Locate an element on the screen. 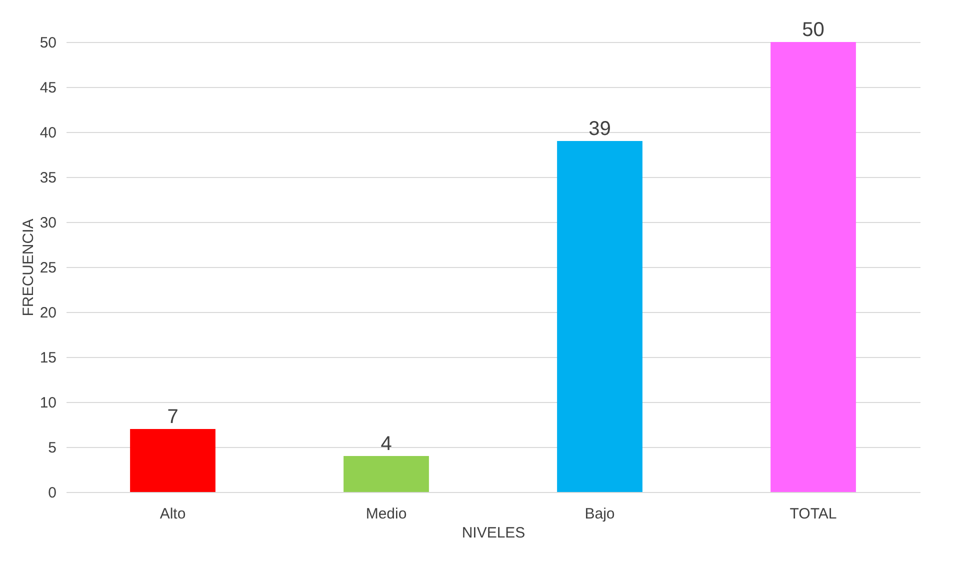  y-tick-label: 30 is located at coordinates (48, 223).